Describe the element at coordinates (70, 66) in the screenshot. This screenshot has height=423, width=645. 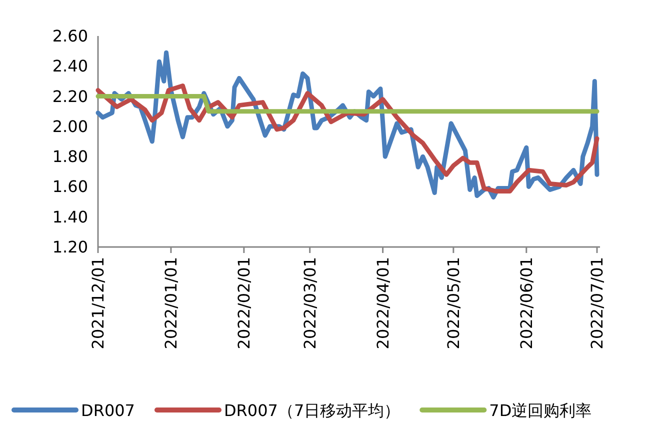
I see `y-tick-label: 2.40` at that location.